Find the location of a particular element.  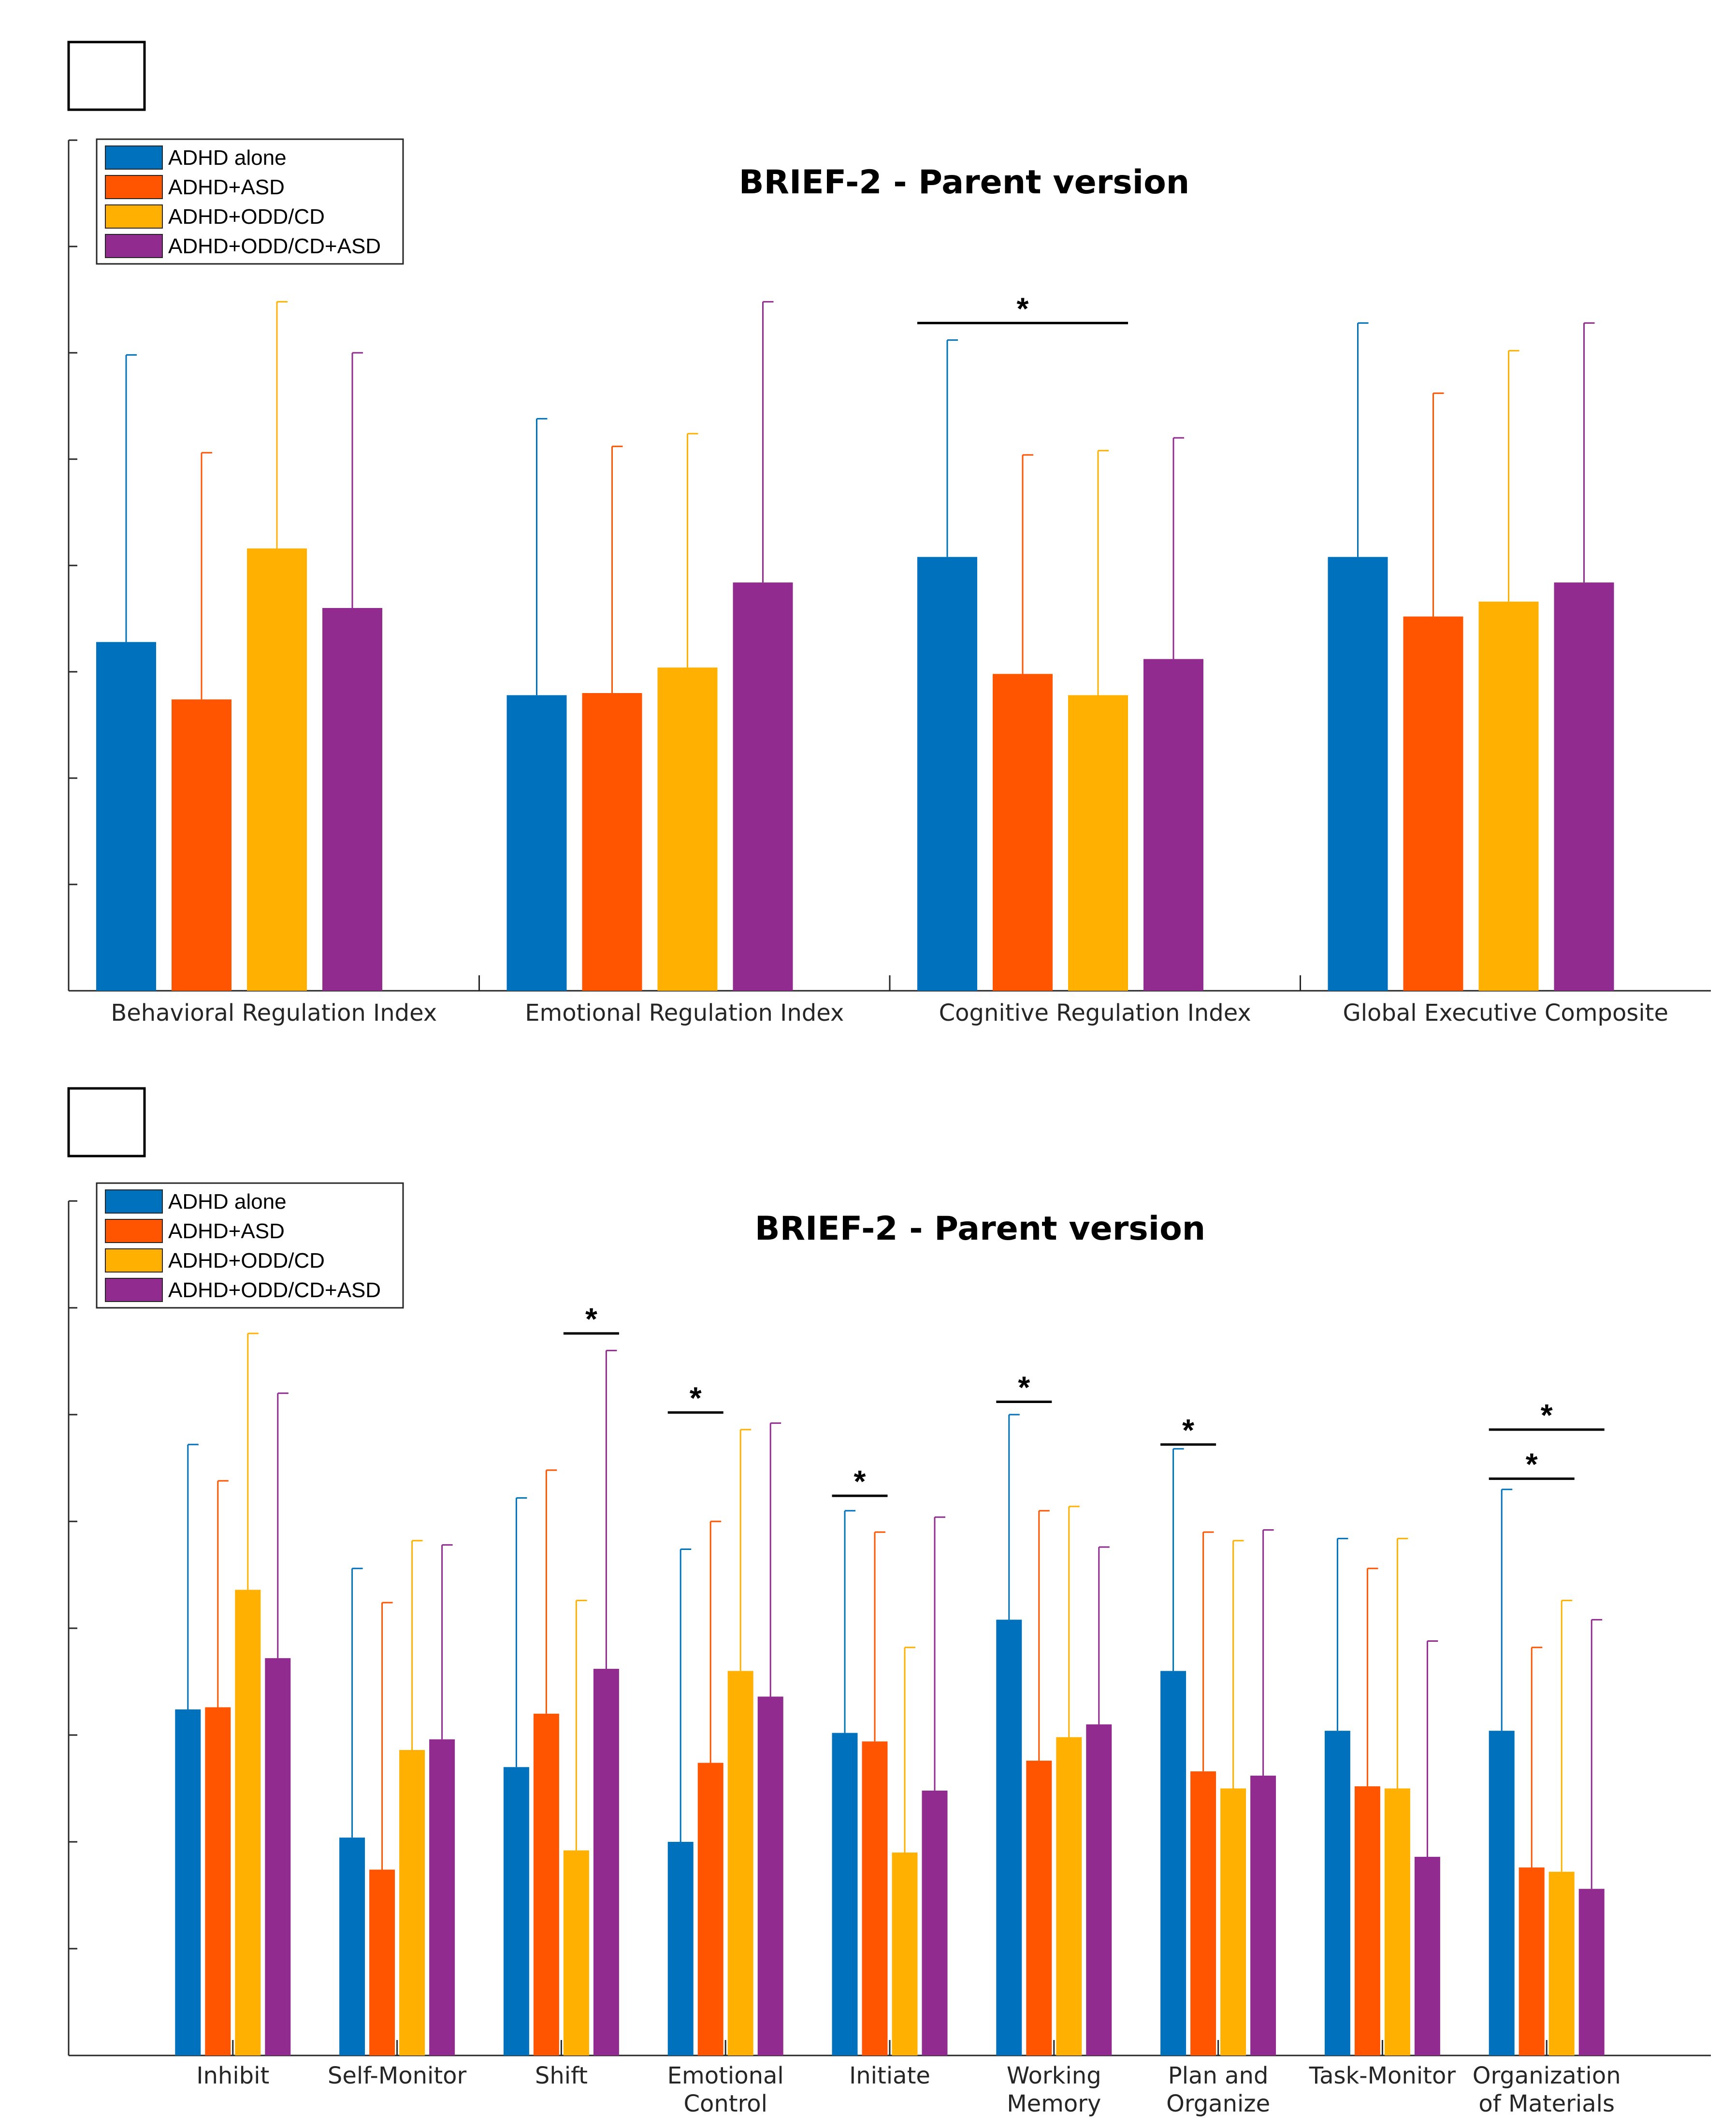

x-category-label-line: Organization is located at coordinates (1547, 2075).